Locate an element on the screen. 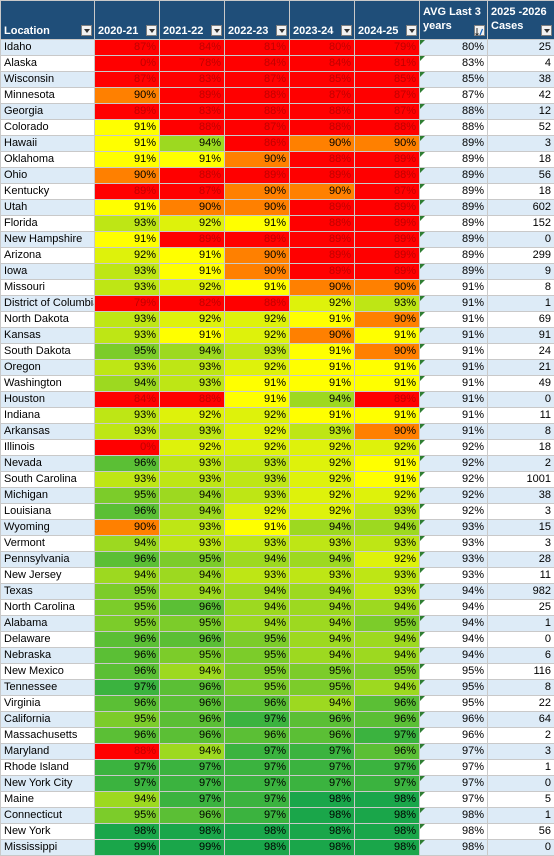  rate-cell: 85% is located at coordinates (322, 80).